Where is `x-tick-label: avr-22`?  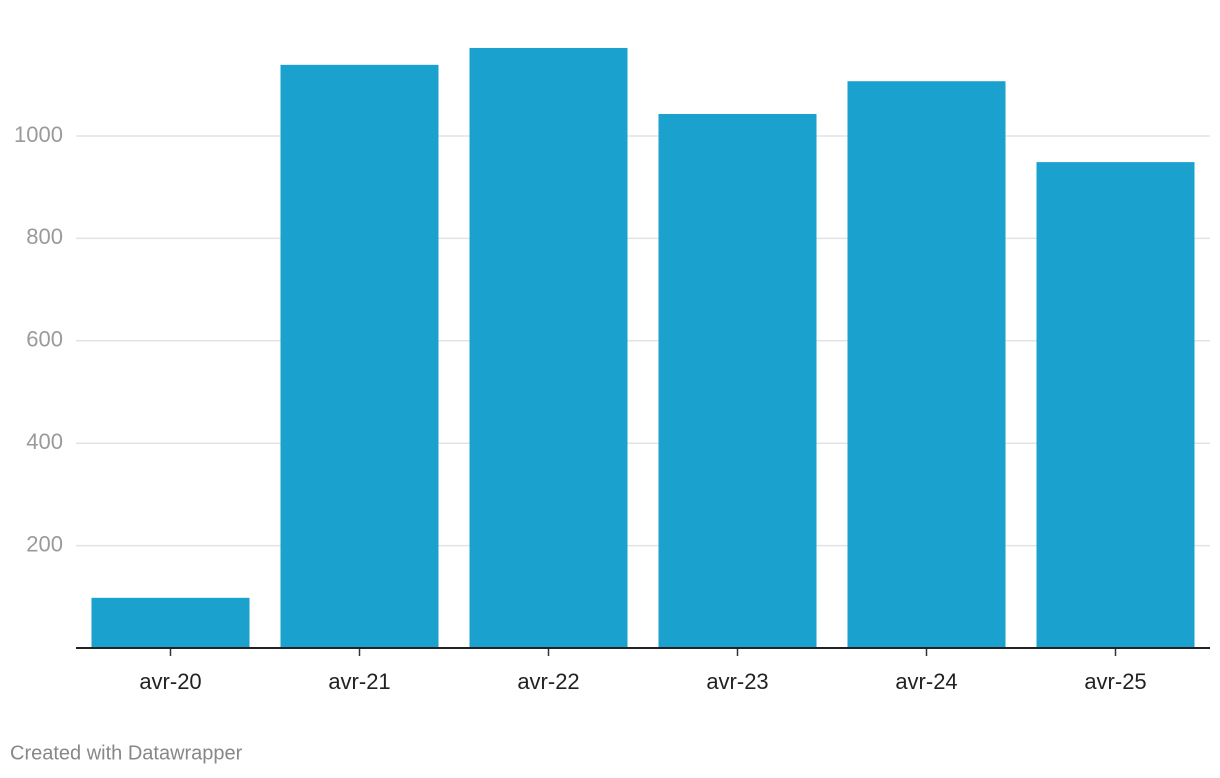 x-tick-label: avr-22 is located at coordinates (548, 681).